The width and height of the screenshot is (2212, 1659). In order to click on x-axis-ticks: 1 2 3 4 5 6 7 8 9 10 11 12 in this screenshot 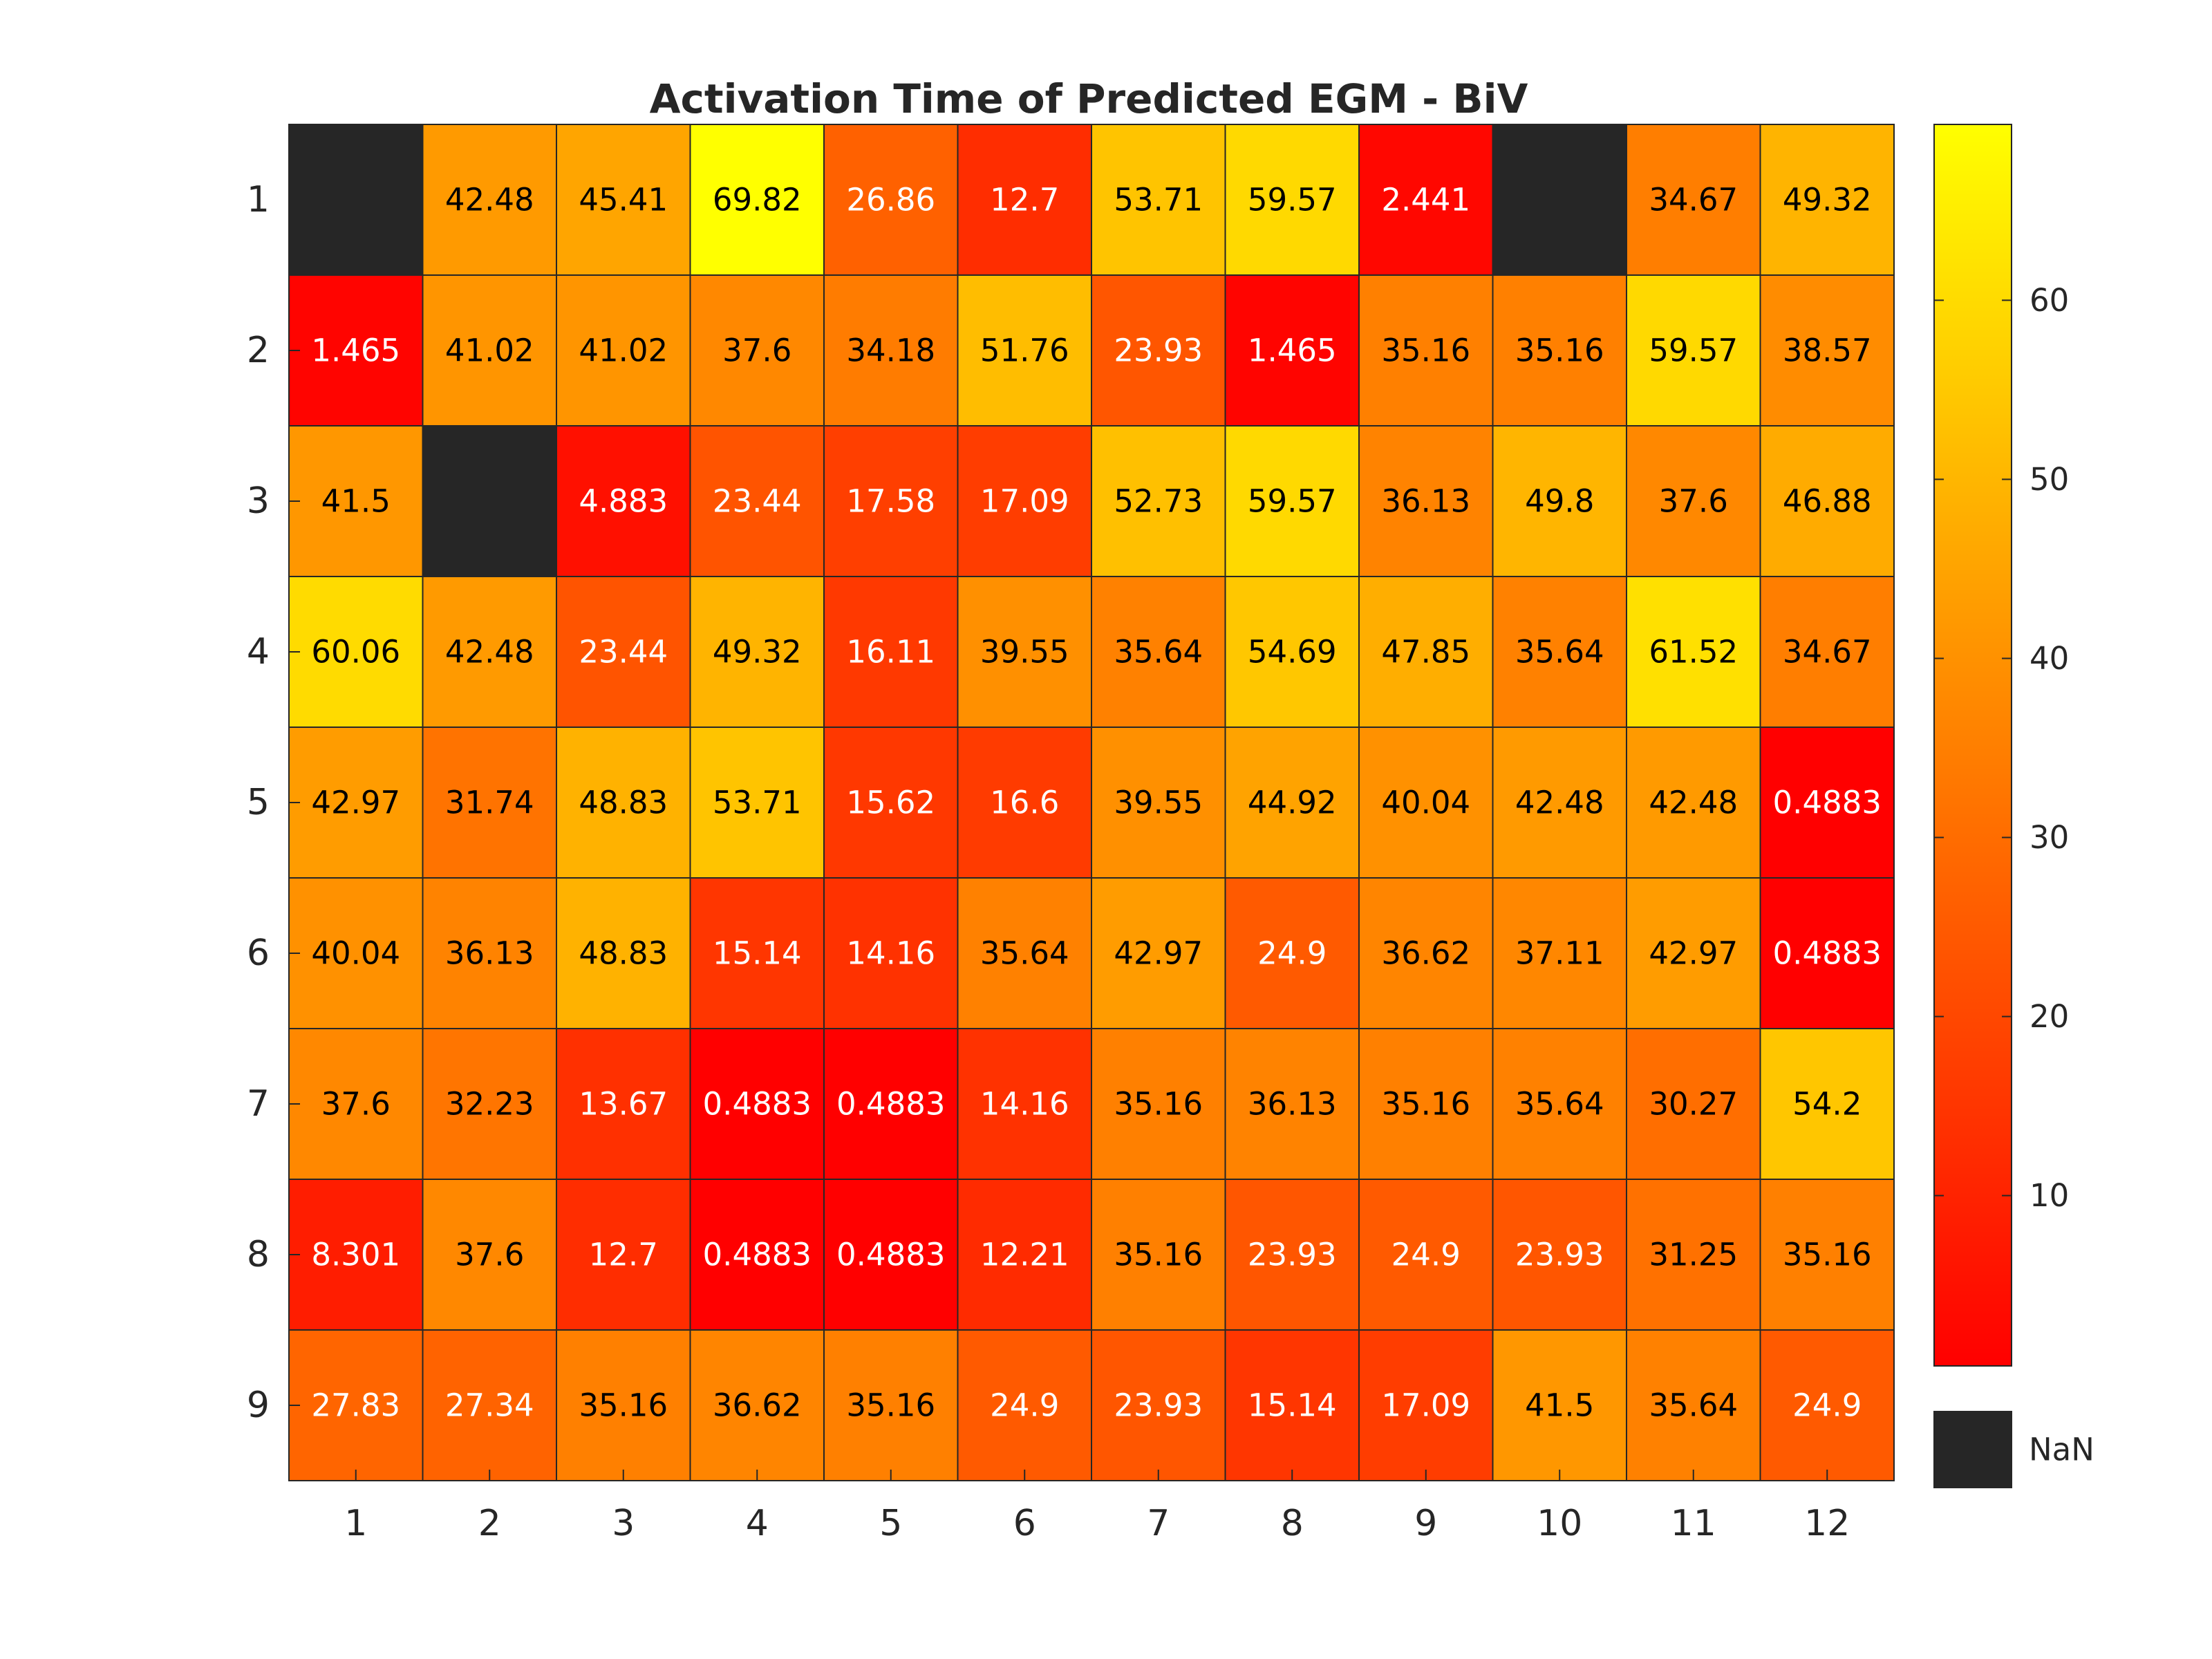, I will do `click(1097, 1507)`.